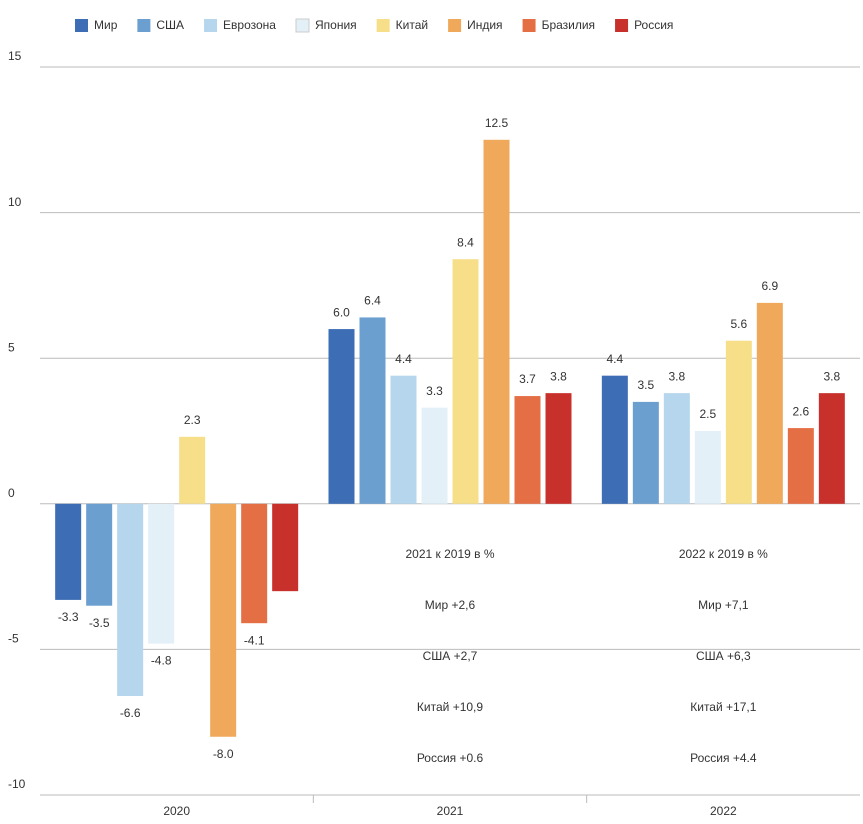 This screenshot has width=863, height=824. Describe the element at coordinates (484, 25) in the screenshot. I see `legend-label: Индия` at that location.